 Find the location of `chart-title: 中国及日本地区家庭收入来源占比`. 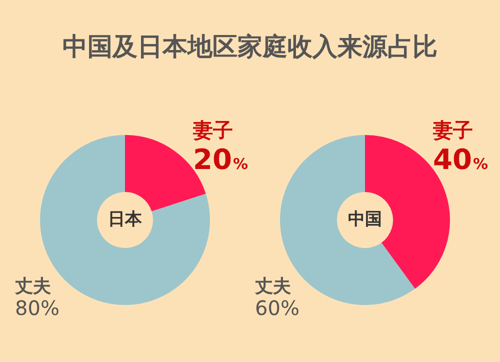

chart-title: 中国及日本地区家庭收入来源占比 is located at coordinates (250, 47).